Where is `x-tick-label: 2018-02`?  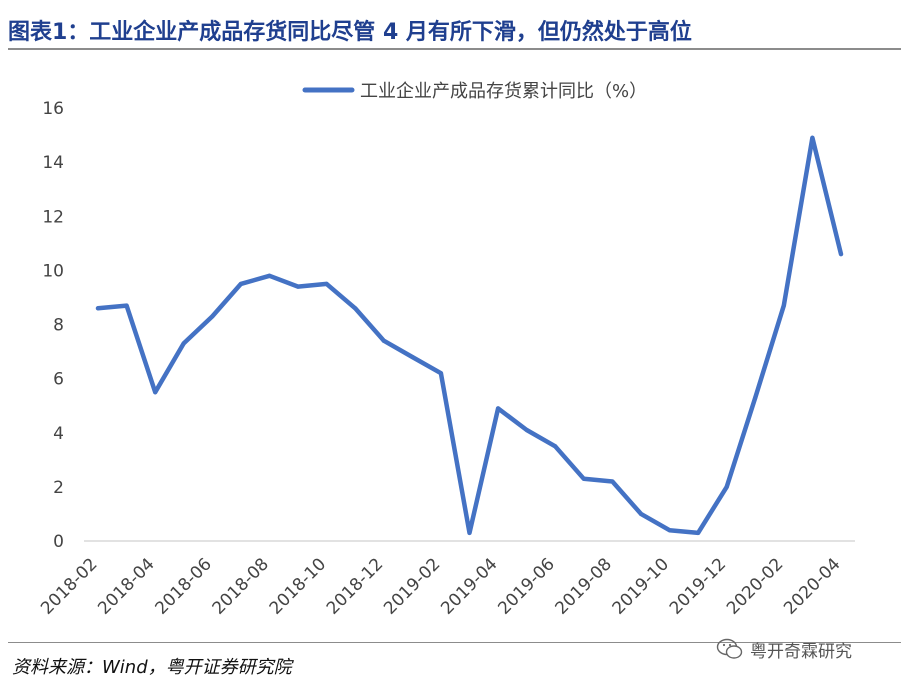 x-tick-label: 2018-02 is located at coordinates (69, 586).